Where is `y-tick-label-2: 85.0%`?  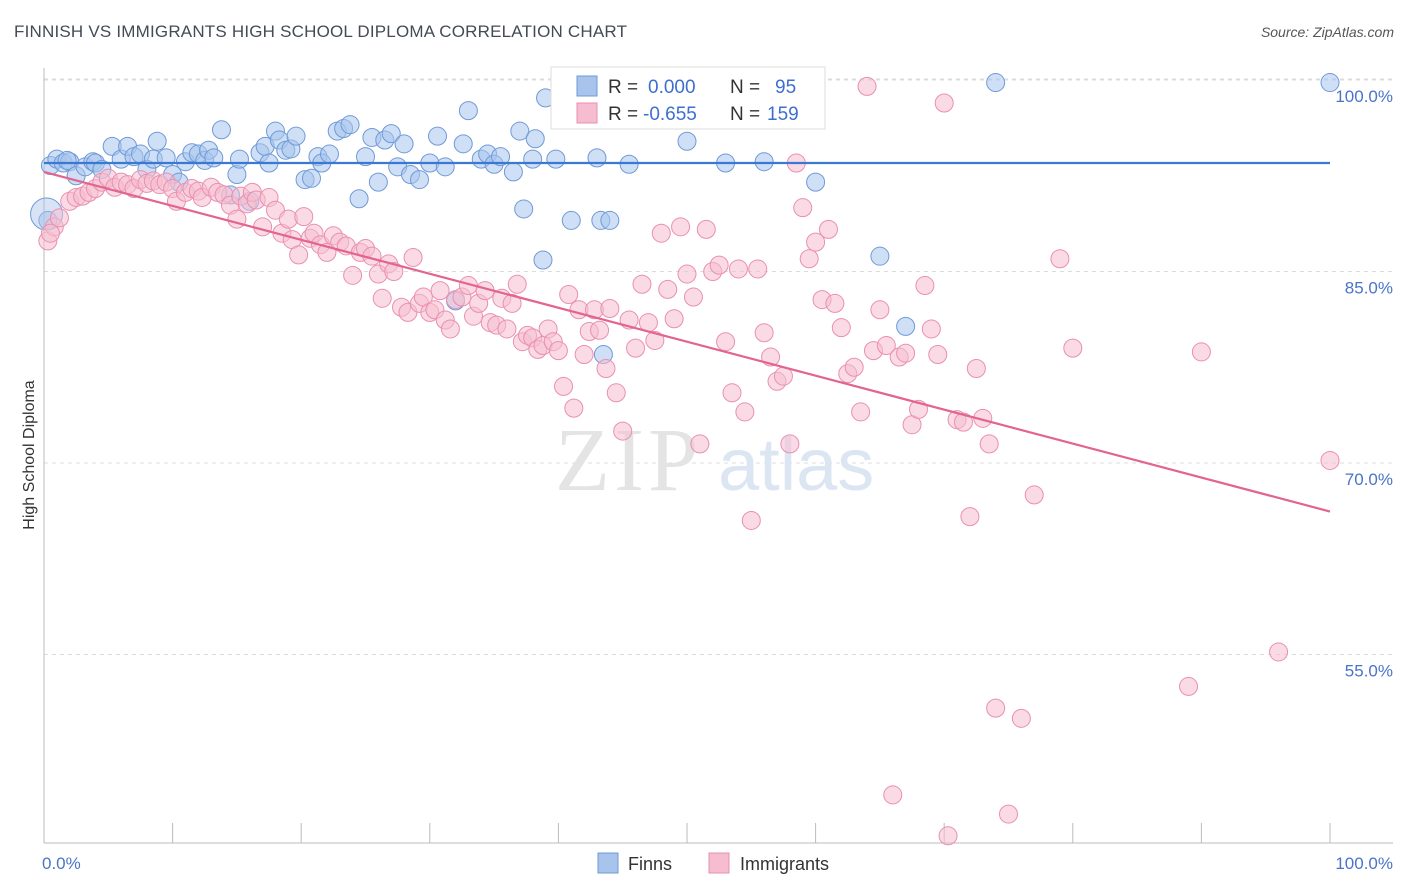
y-tick-label-2: 85.0% is located at coordinates (1369, 287).